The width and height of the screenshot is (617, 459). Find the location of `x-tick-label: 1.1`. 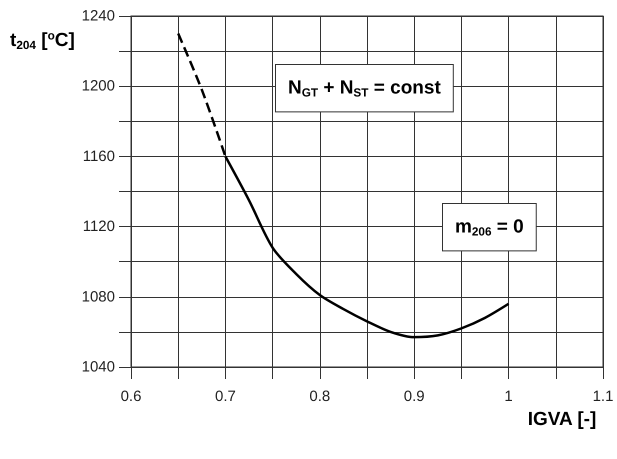

x-tick-label: 1.1 is located at coordinates (603, 396).